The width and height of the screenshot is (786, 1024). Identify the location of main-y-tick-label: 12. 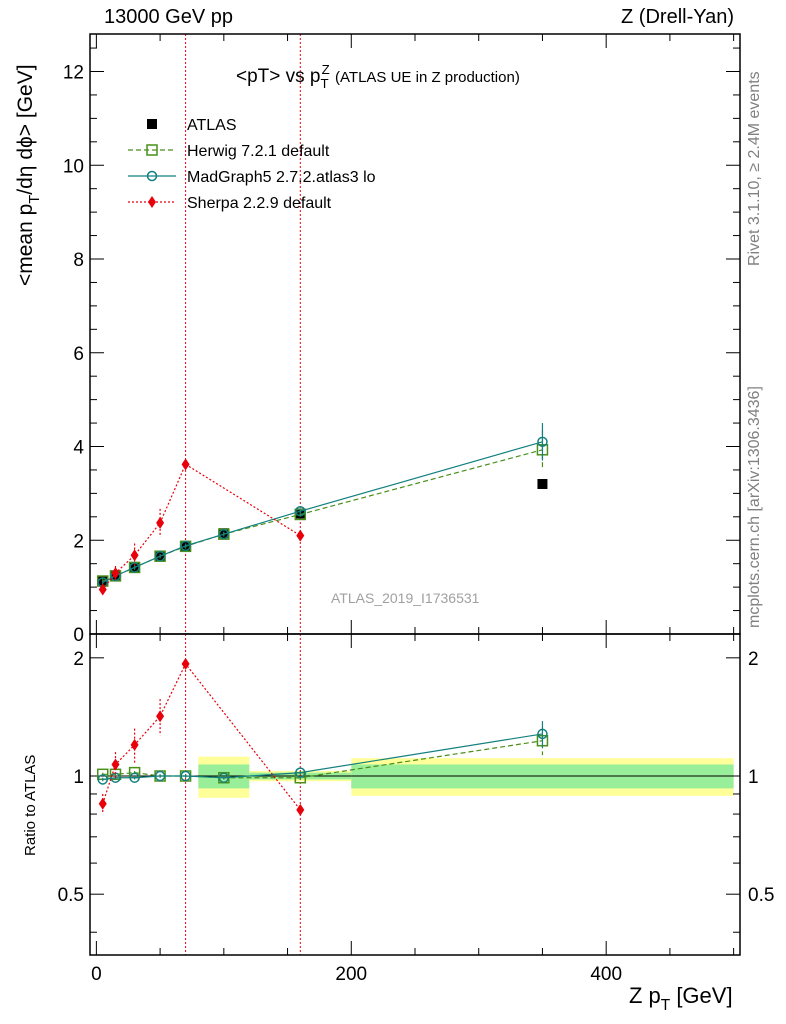
(73, 73).